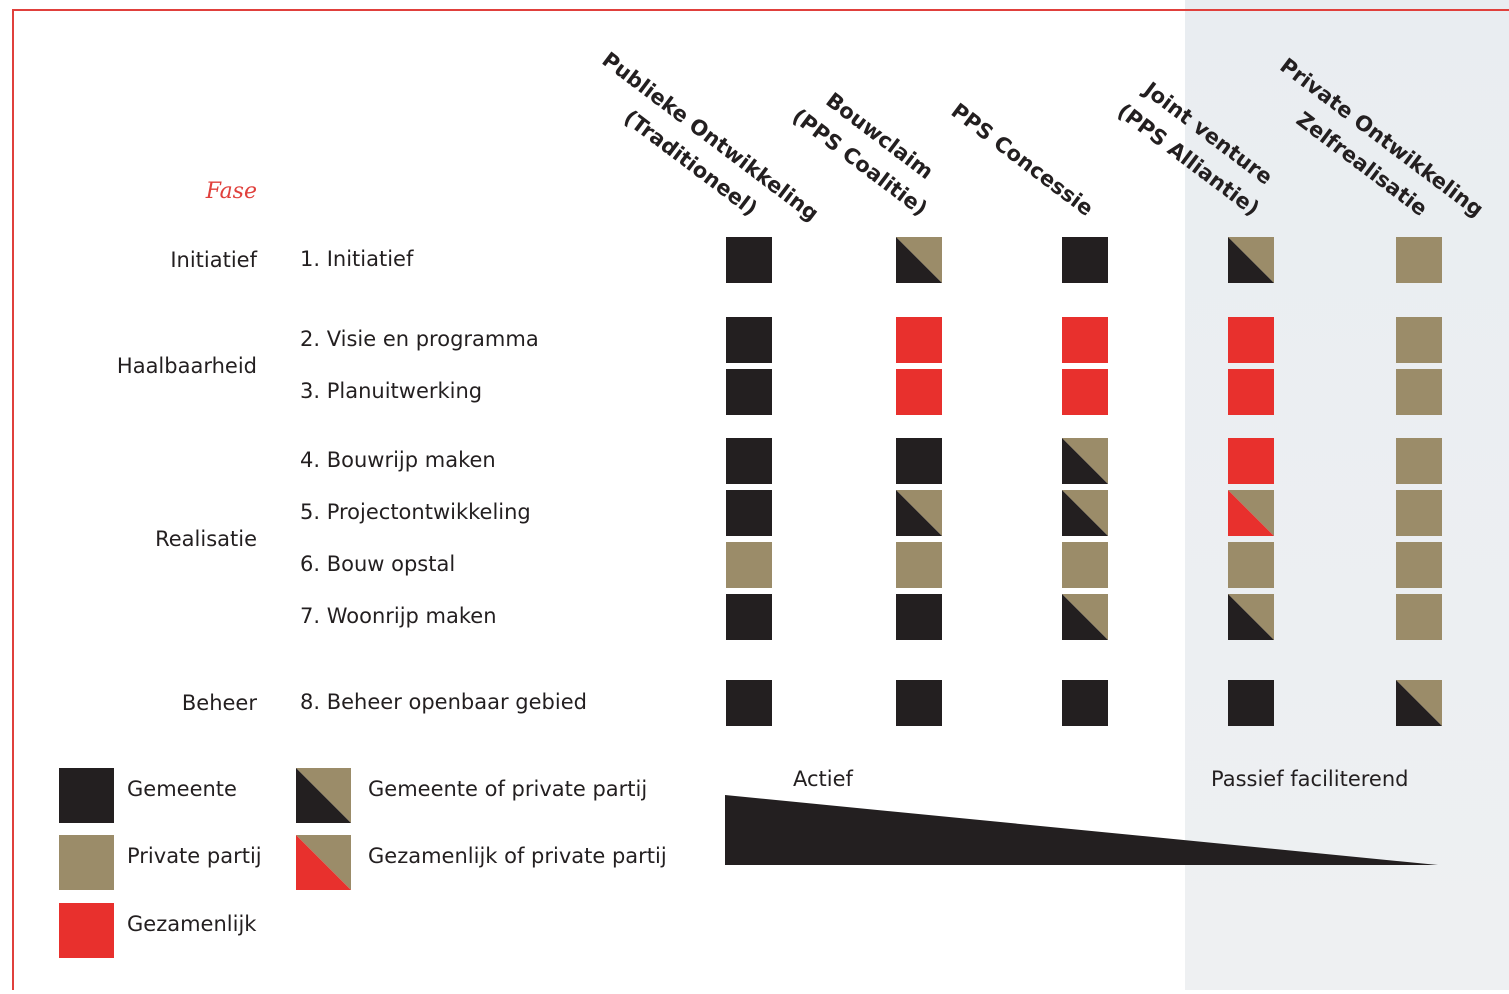 The image size is (1509, 994). I want to click on step-label: 2. Visie en programma, so click(419, 339).